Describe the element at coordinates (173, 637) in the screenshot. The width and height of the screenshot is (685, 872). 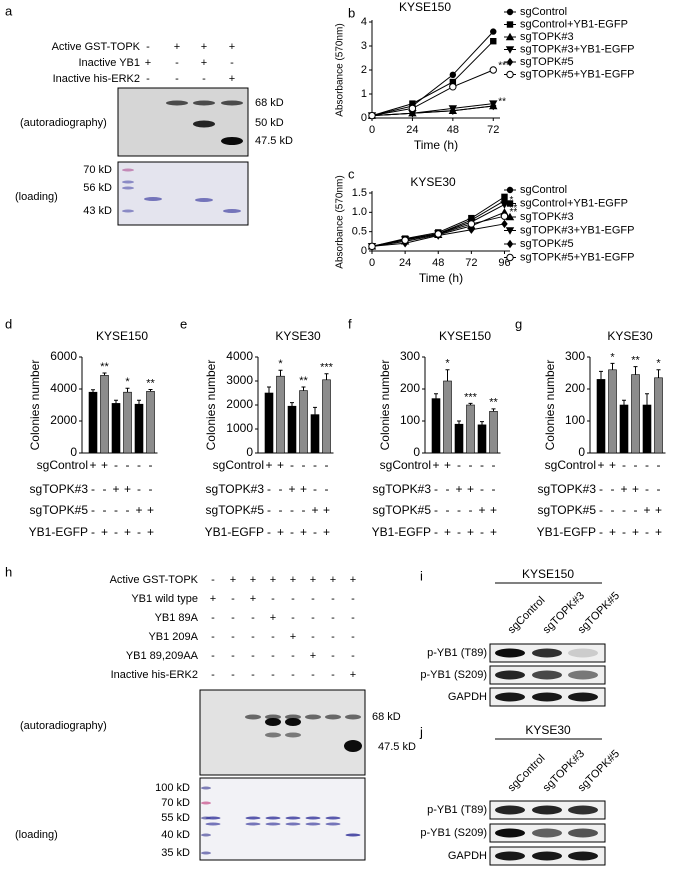
I see `row-label: YB1 209A` at that location.